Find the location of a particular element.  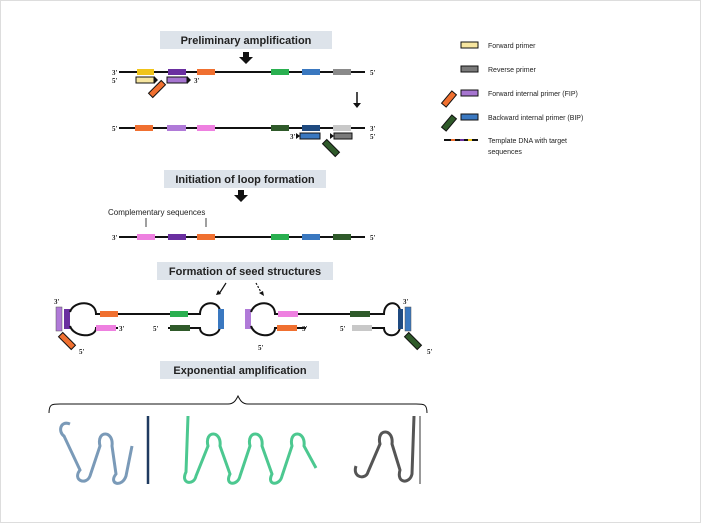

strand-end-label: Template DNA with target is located at coordinates (527, 141).